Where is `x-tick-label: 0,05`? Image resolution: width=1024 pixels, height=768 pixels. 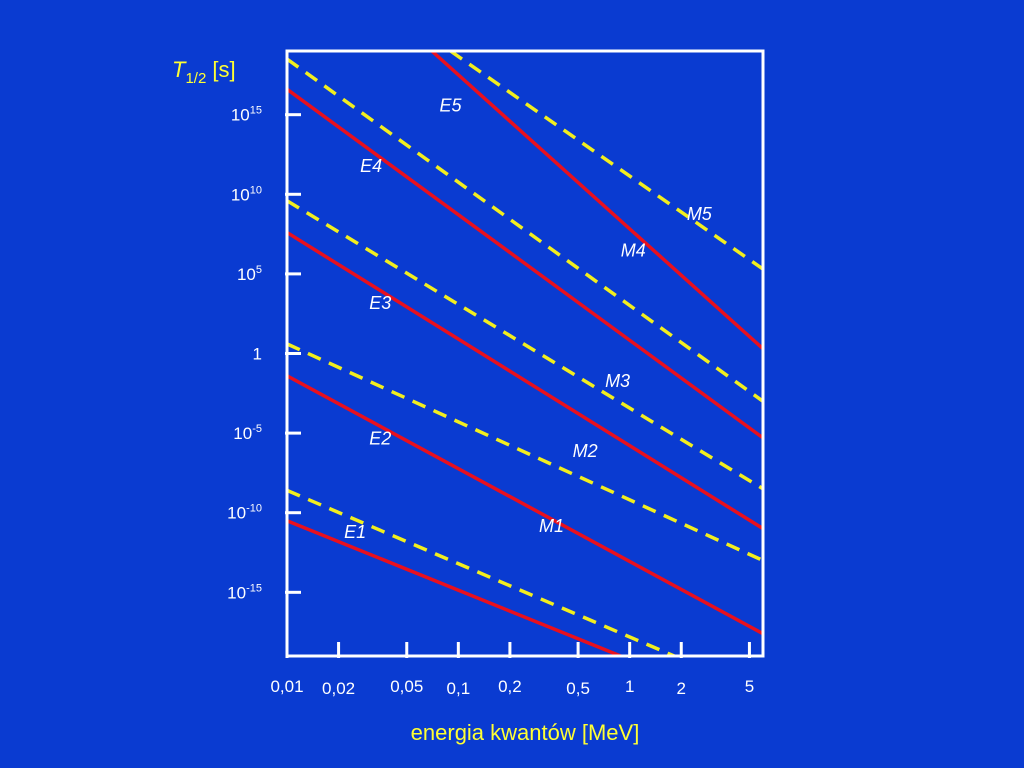
x-tick-label: 0,05 is located at coordinates (406, 686).